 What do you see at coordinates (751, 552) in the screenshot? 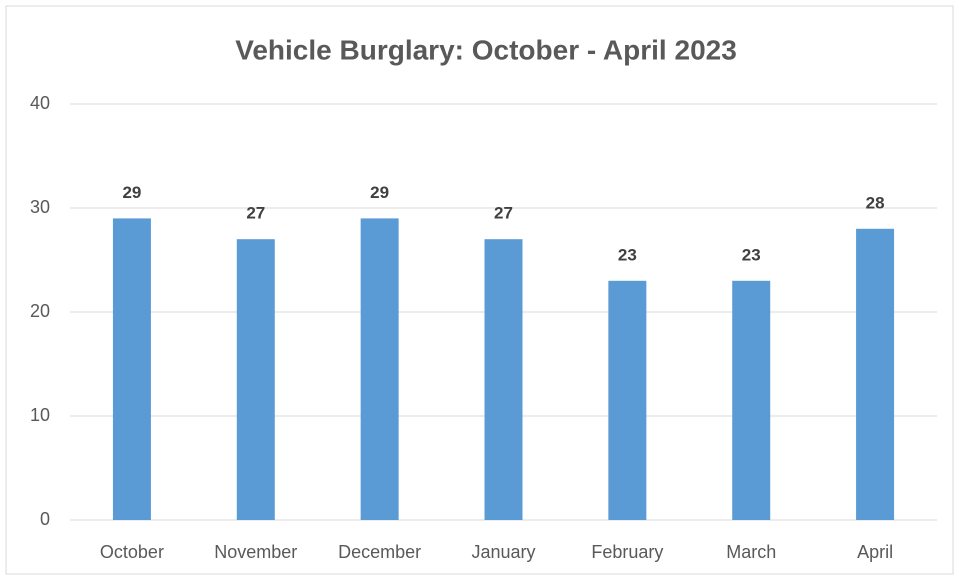
I see `x-tick-label: March` at bounding box center [751, 552].